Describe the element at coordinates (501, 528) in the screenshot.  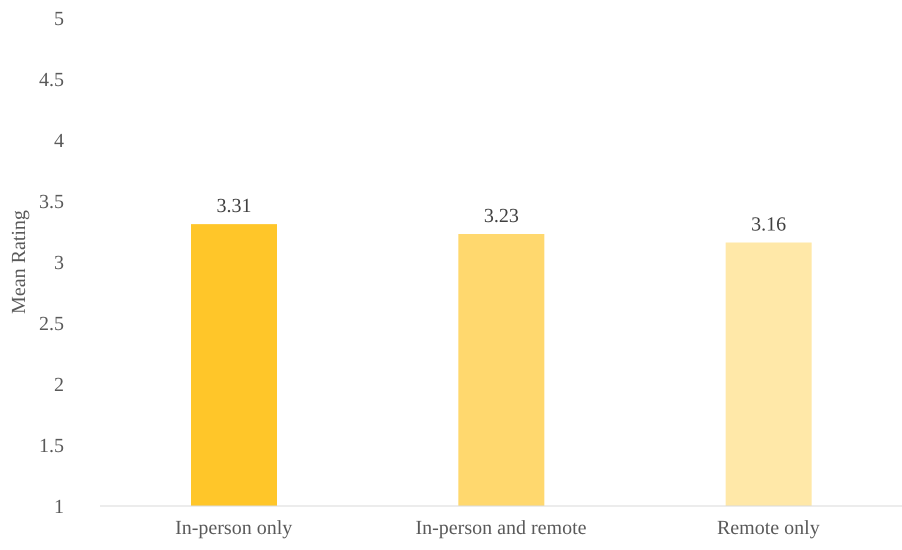
I see `x-tick-label: In-person and remote` at that location.